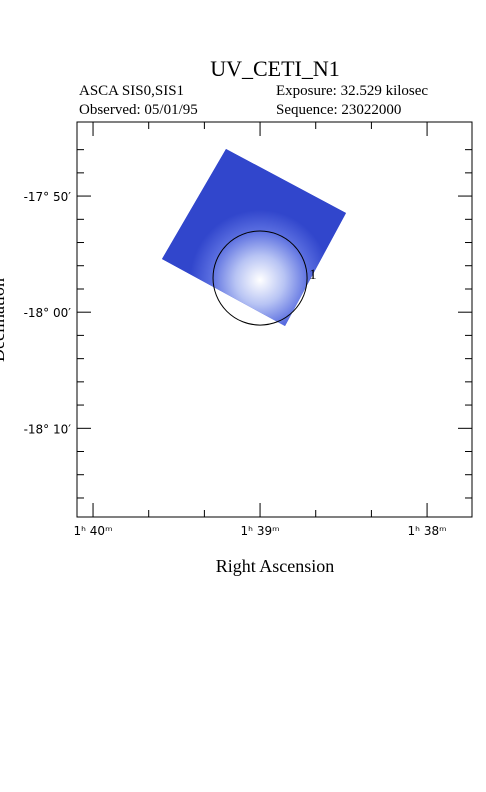 The height and width of the screenshot is (792, 486). I want to click on x-axis-label: Right Ascension, so click(275, 566).